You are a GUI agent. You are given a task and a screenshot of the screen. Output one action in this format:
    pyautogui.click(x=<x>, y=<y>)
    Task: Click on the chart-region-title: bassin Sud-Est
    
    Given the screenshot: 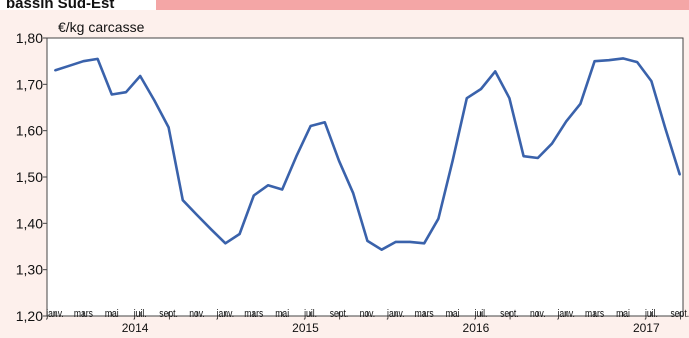 What is the action you would take?
    pyautogui.click(x=60, y=6)
    